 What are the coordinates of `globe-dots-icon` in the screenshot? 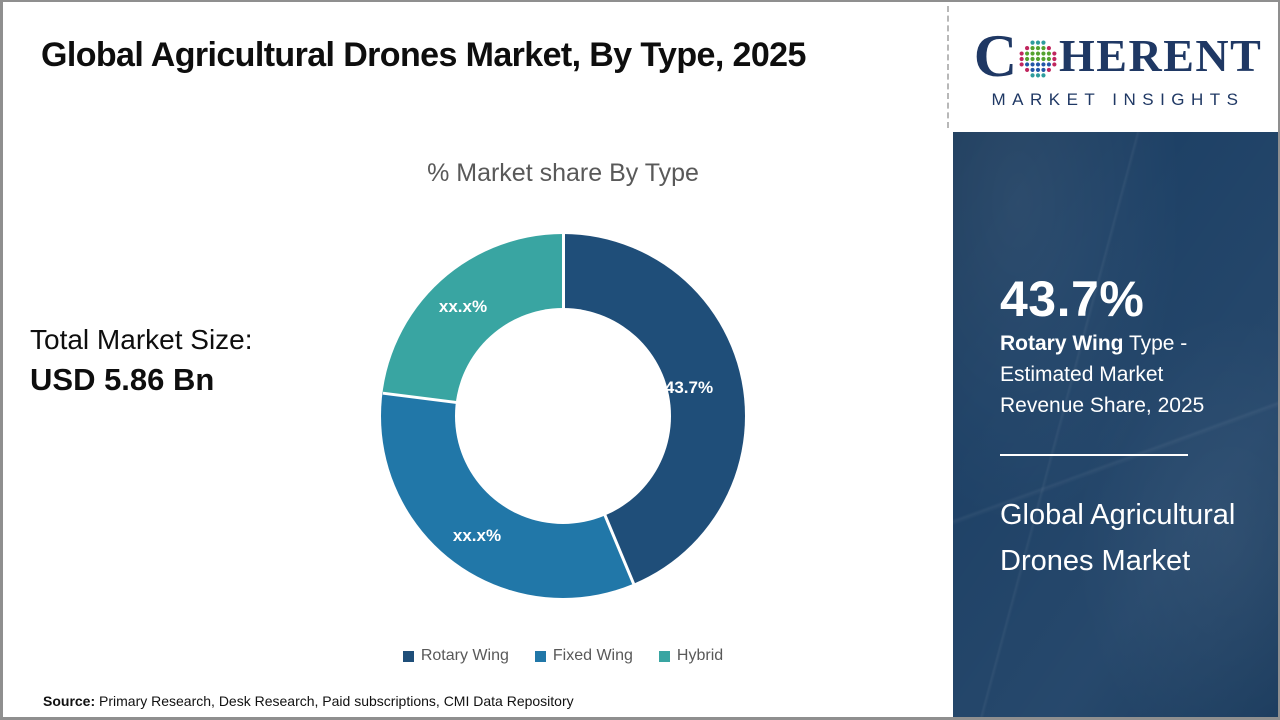 It's located at (1038, 59).